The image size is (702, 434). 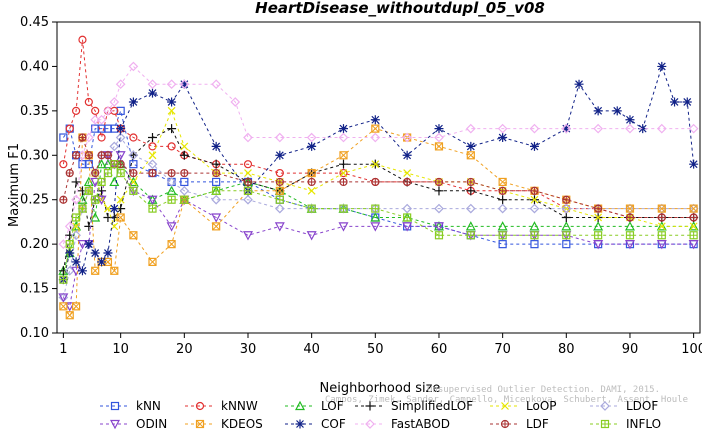 What do you see at coordinates (691, 349) in the screenshot?
I see `x-tick-label: 100` at bounding box center [691, 349].